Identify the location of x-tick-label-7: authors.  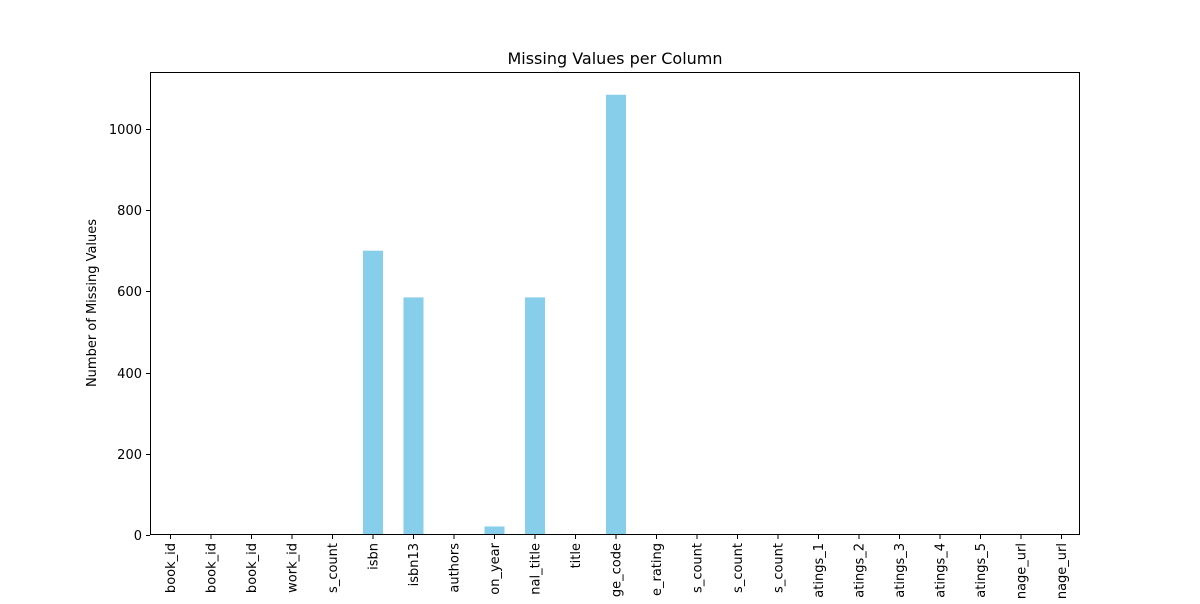
(455, 568).